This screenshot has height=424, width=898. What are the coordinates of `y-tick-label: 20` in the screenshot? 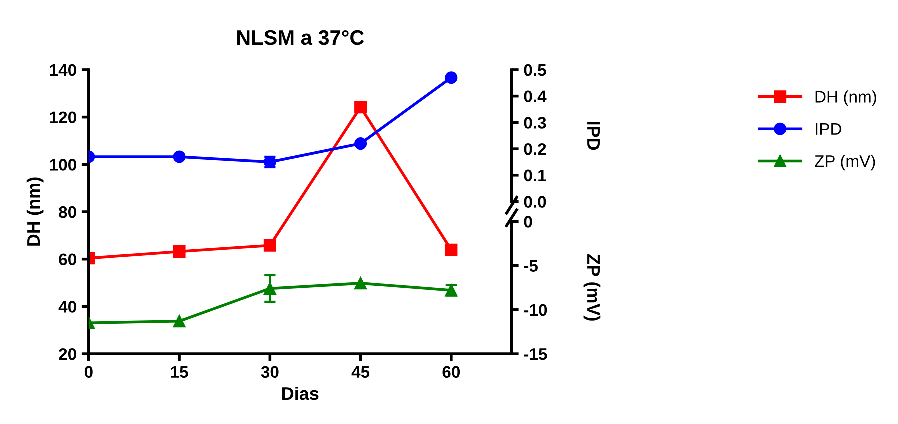 It's located at (67, 354).